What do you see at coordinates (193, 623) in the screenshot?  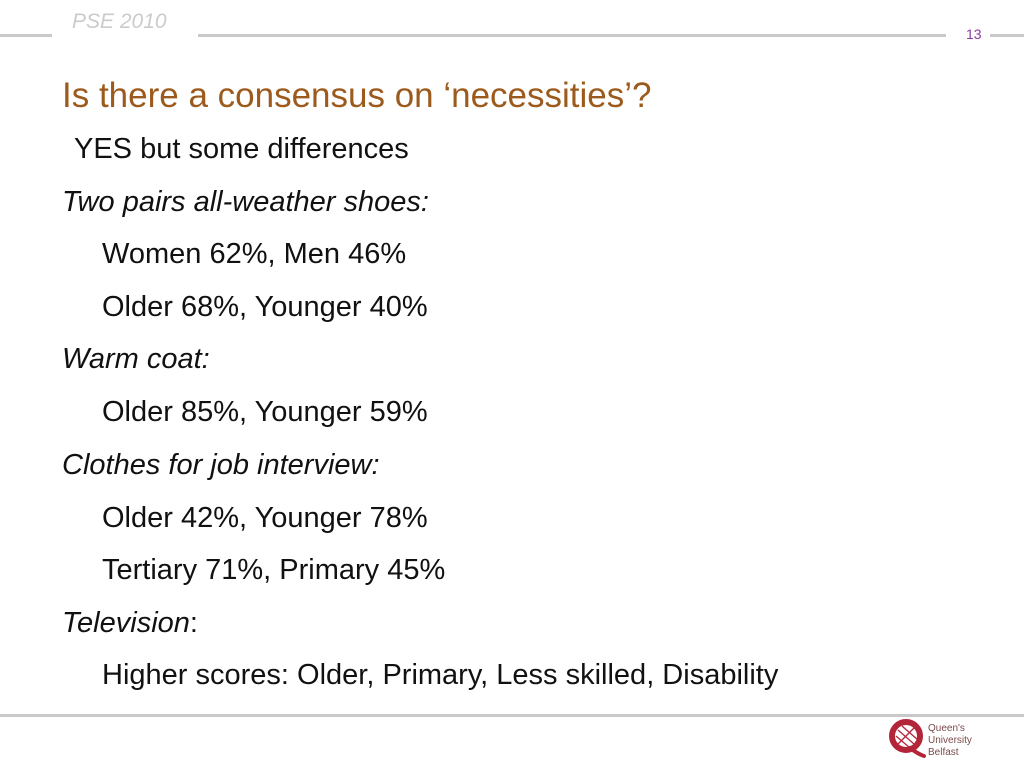 I see `television-colon: :` at bounding box center [193, 623].